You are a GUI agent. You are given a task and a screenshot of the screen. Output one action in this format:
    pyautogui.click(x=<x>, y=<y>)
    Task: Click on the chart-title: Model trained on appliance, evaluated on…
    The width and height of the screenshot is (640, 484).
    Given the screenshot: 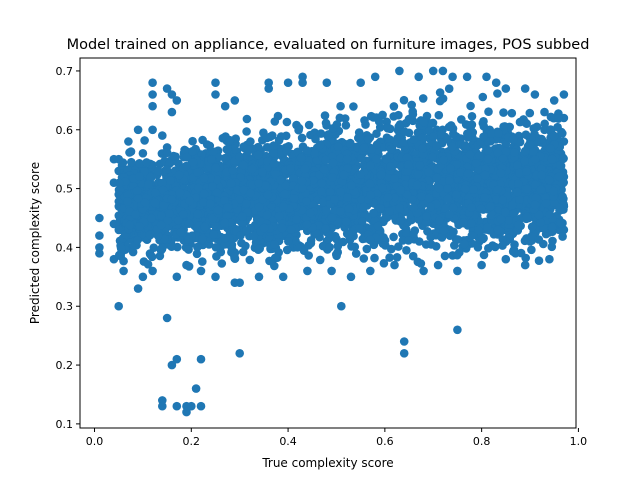 What is the action you would take?
    pyautogui.click(x=328, y=45)
    